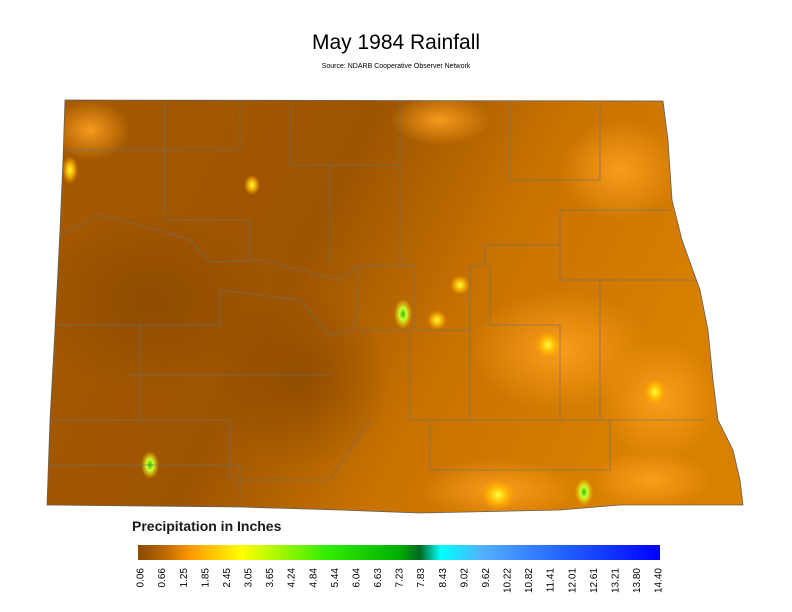 This screenshot has width=792, height=612. Describe the element at coordinates (637, 580) in the screenshot. I see `legend-tick-label: 13.80` at that location.